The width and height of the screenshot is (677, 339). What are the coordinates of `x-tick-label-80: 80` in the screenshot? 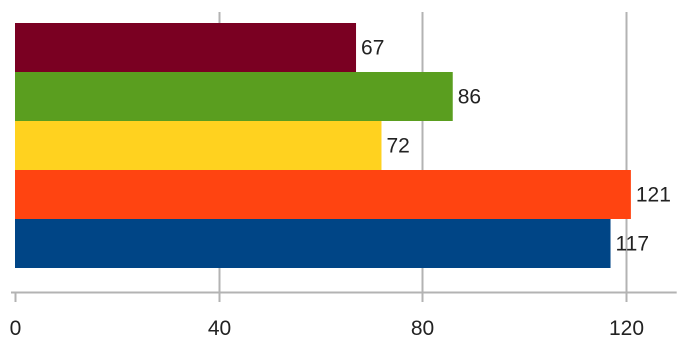 It's located at (422, 328).